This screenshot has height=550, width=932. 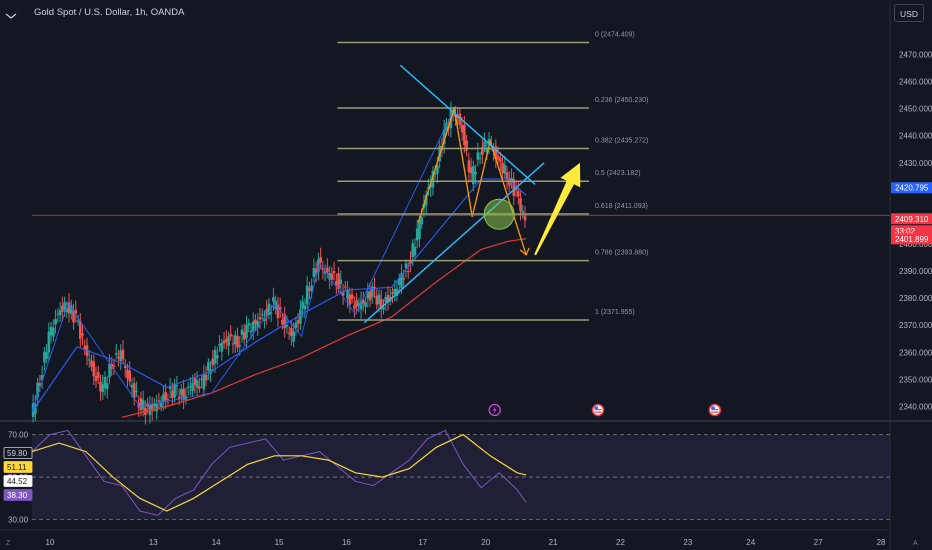 I want to click on orange-arrow-head, so click(x=524, y=251).